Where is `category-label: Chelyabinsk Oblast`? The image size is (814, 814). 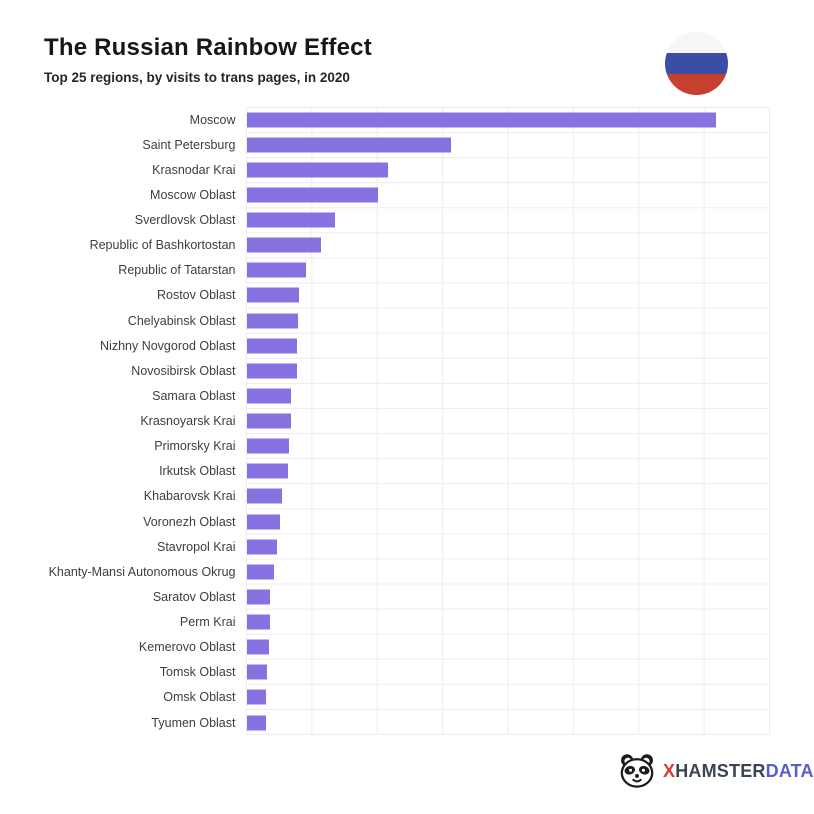 category-label: Chelyabinsk Oblast is located at coordinates (181, 320).